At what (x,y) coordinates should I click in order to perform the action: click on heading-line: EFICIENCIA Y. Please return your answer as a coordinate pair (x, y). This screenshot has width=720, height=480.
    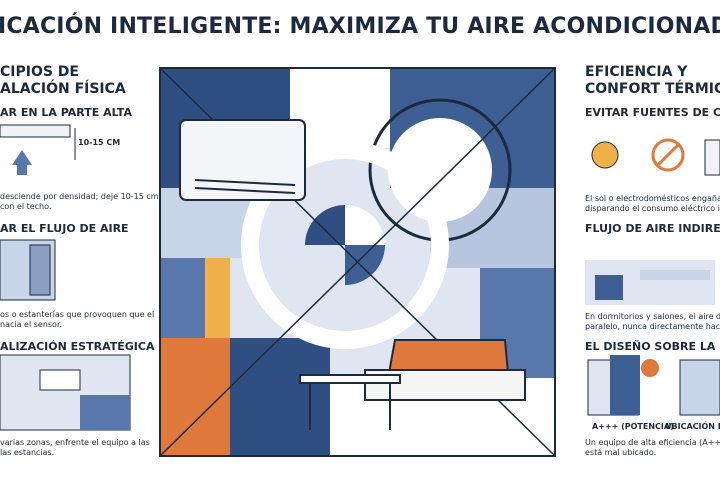
    Looking at the image, I should click on (636, 72).